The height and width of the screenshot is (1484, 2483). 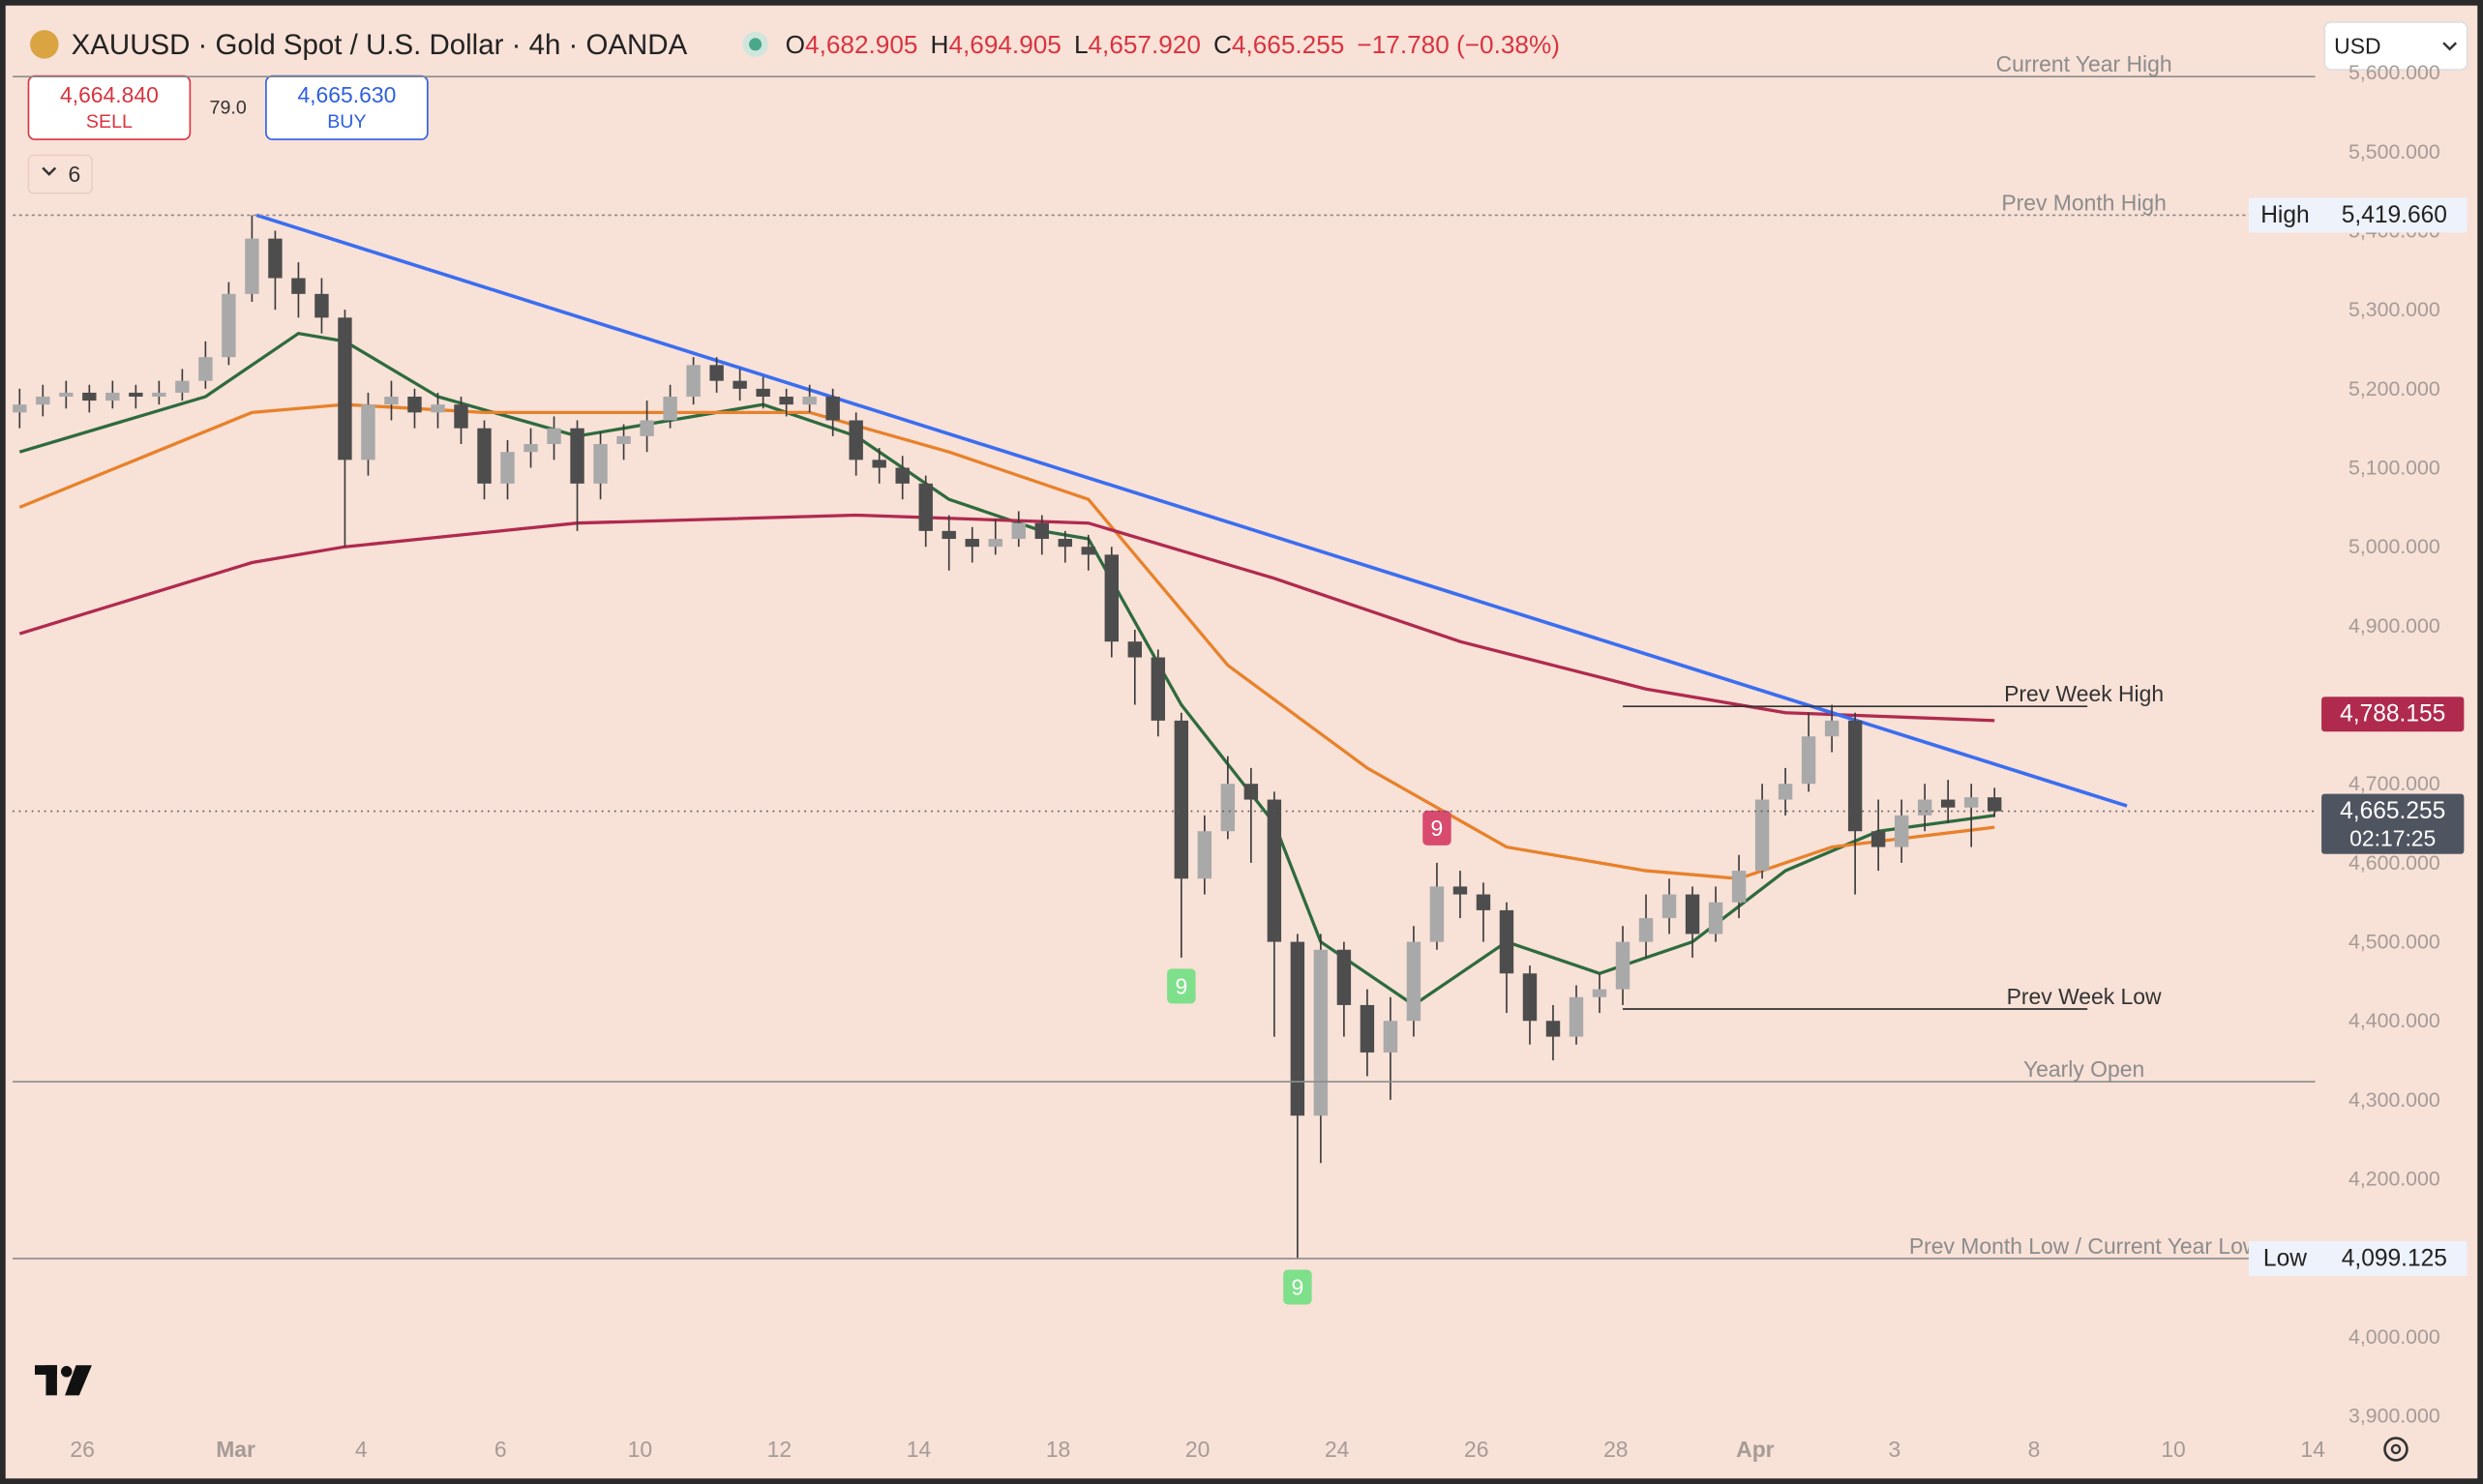 I want to click on buy-price: 4,665.630, so click(x=346, y=94).